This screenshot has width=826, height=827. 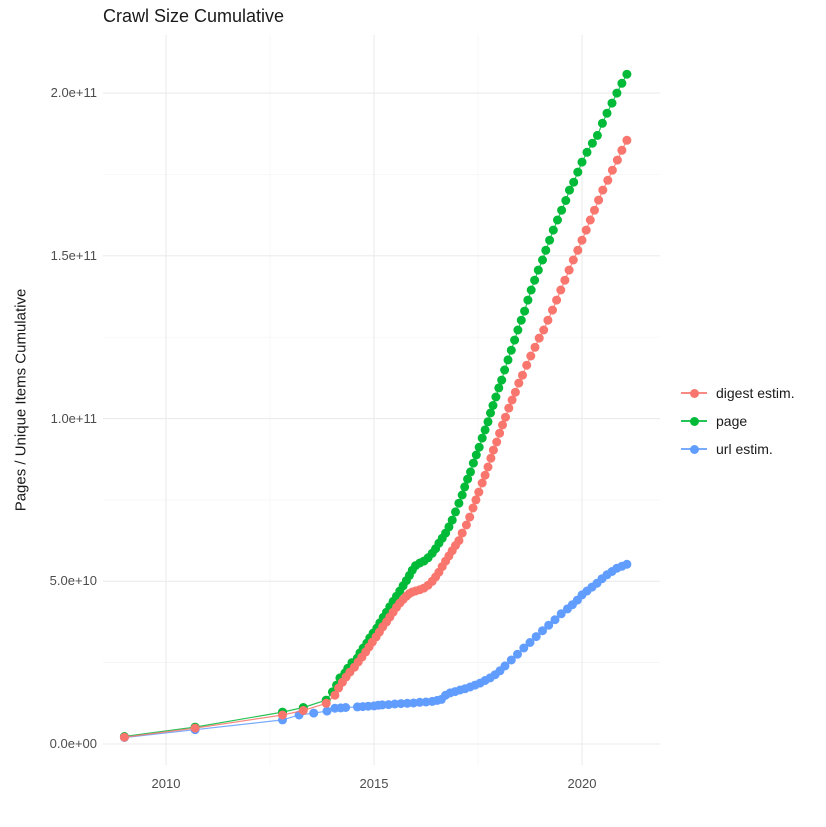 I want to click on x-tick-label: 2020, so click(x=582, y=783).